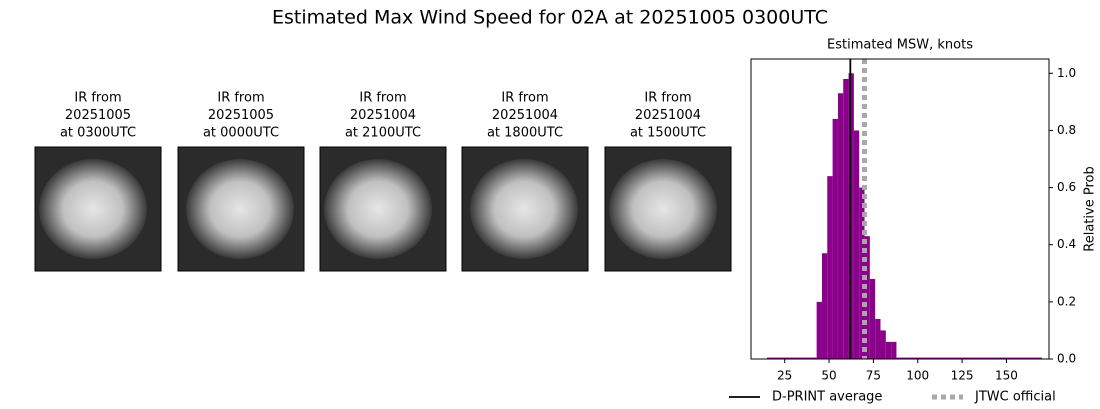 Image resolution: width=1100 pixels, height=409 pixels. What do you see at coordinates (383, 133) in the screenshot?
I see `panel-label: at 2100UTC` at bounding box center [383, 133].